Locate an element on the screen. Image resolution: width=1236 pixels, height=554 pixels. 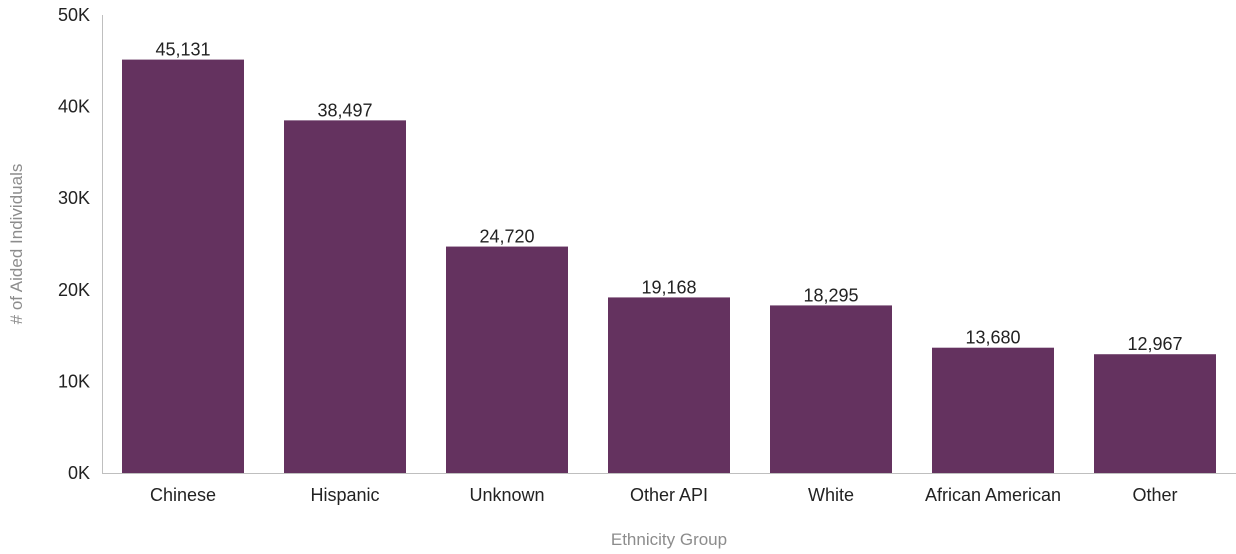
y-axis-title: # of Aided Individuals is located at coordinates (16, 244).